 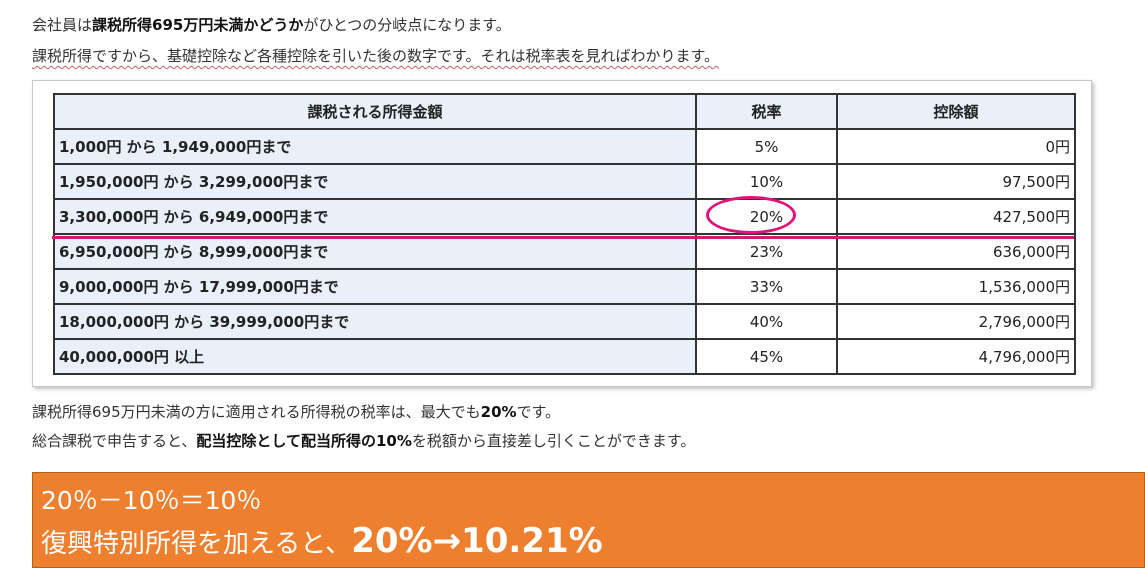 I want to click on callout-bold: 20%→10.21%, so click(x=477, y=541).